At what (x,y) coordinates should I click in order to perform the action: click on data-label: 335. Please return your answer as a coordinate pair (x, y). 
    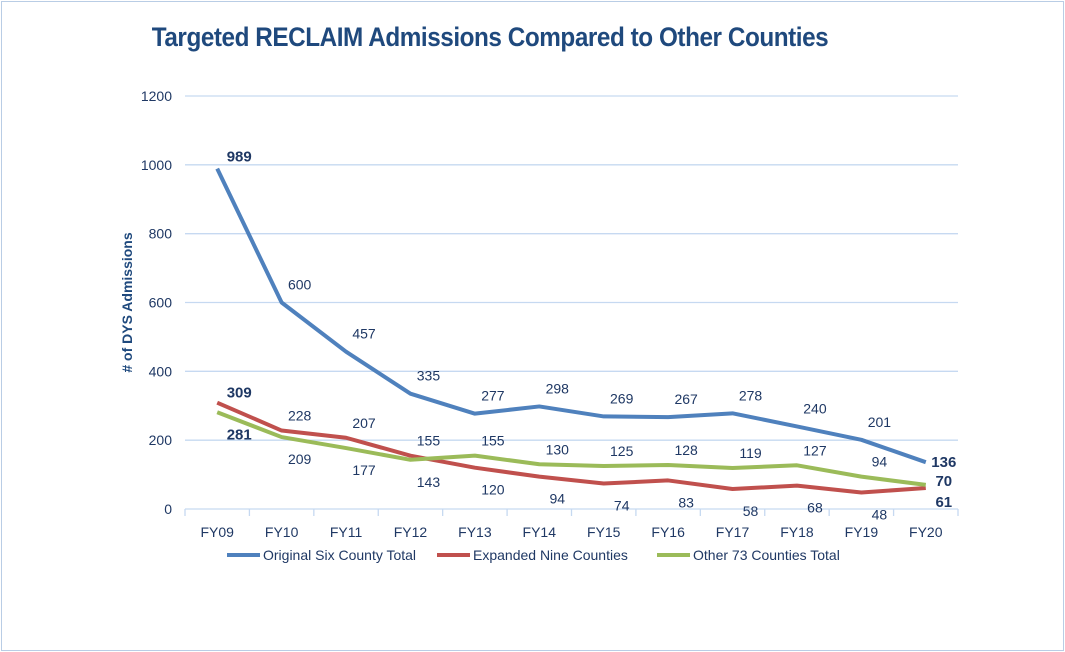
    Looking at the image, I should click on (429, 376).